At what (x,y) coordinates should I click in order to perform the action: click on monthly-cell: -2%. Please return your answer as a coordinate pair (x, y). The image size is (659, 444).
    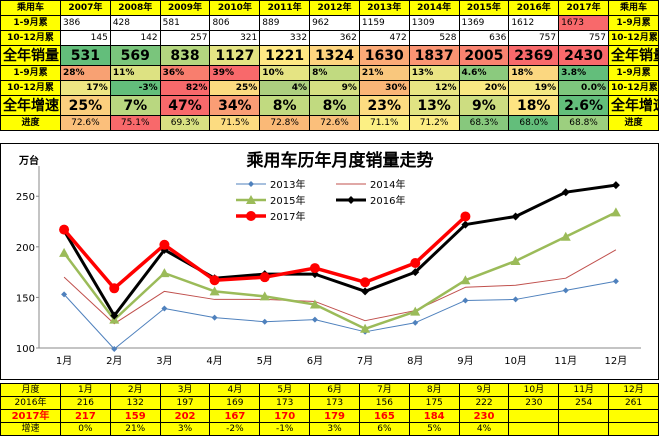
    Looking at the image, I should click on (235, 429).